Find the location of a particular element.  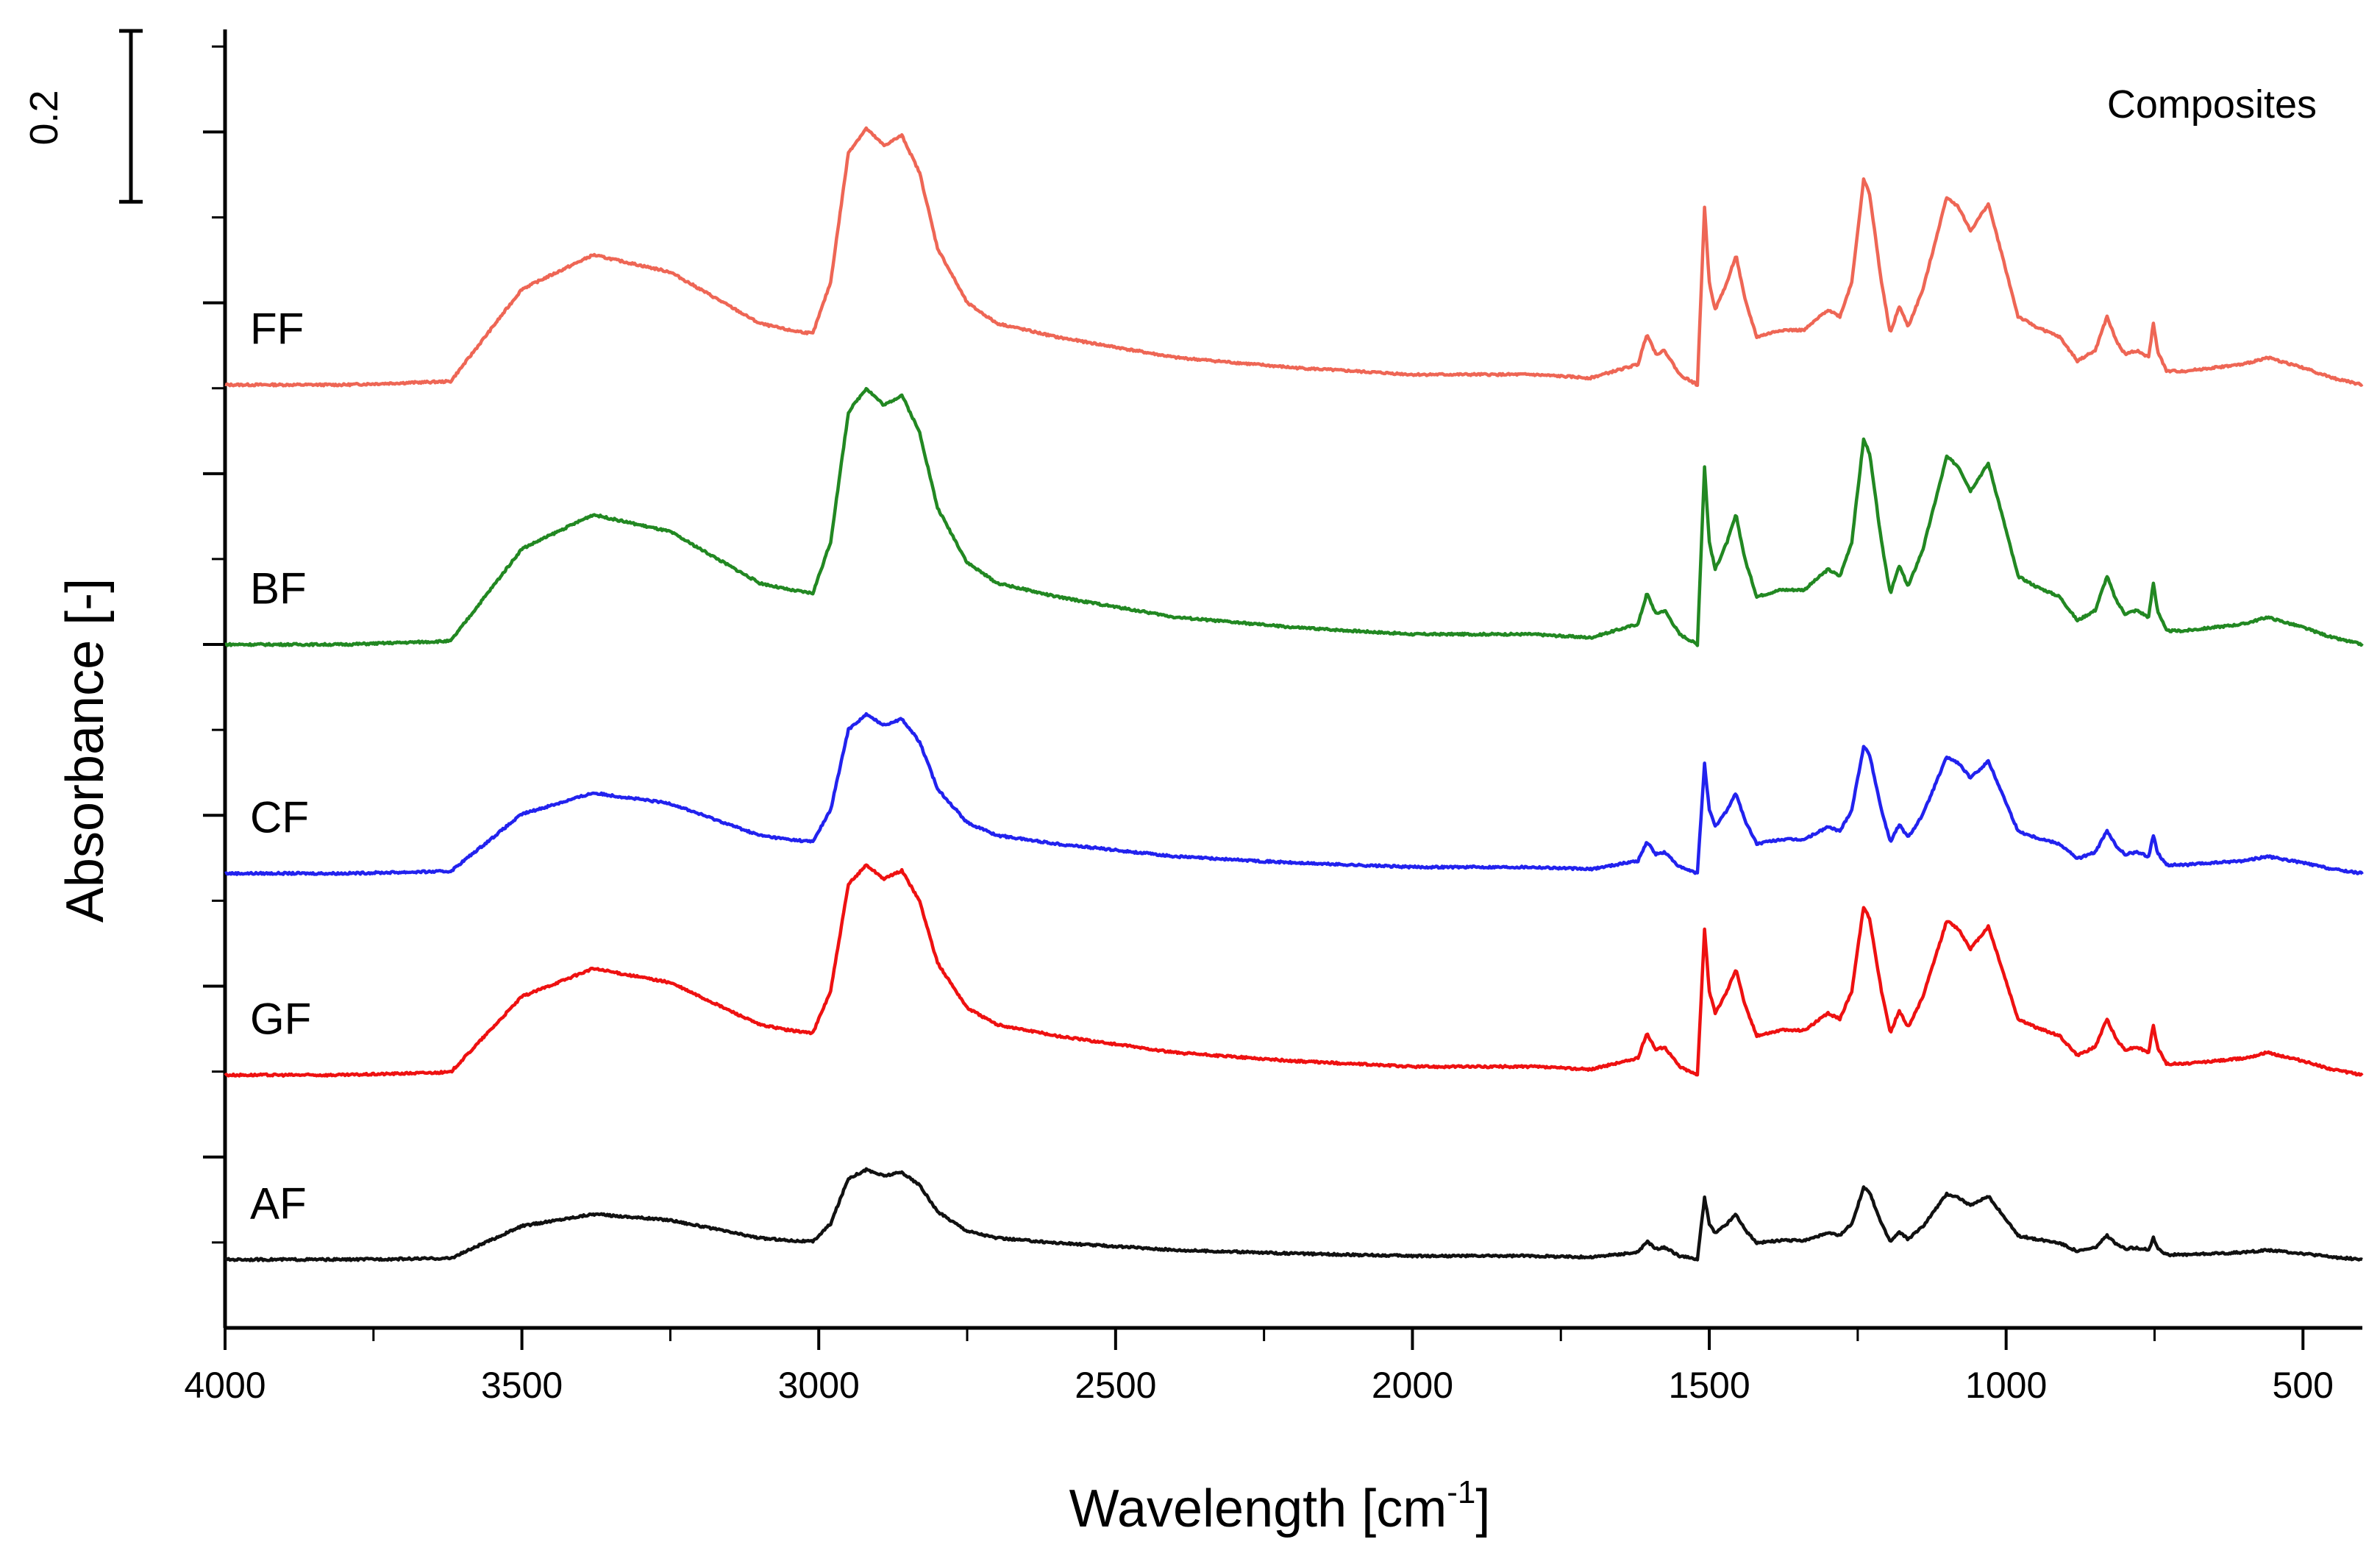

series-ff-label: FF is located at coordinates (277, 328).